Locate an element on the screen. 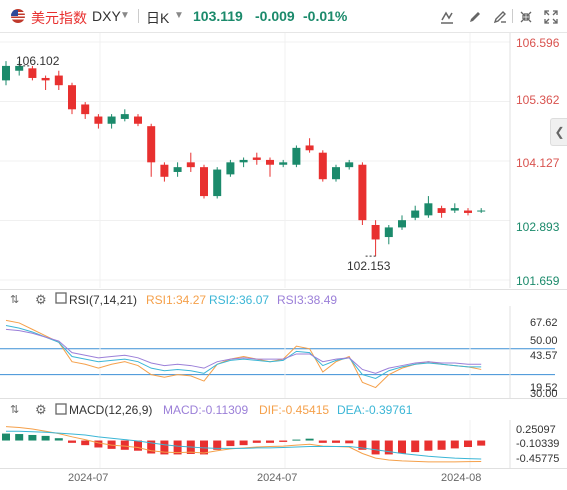 The image size is (567, 490). price-change-percent: -0.01% is located at coordinates (325, 16).